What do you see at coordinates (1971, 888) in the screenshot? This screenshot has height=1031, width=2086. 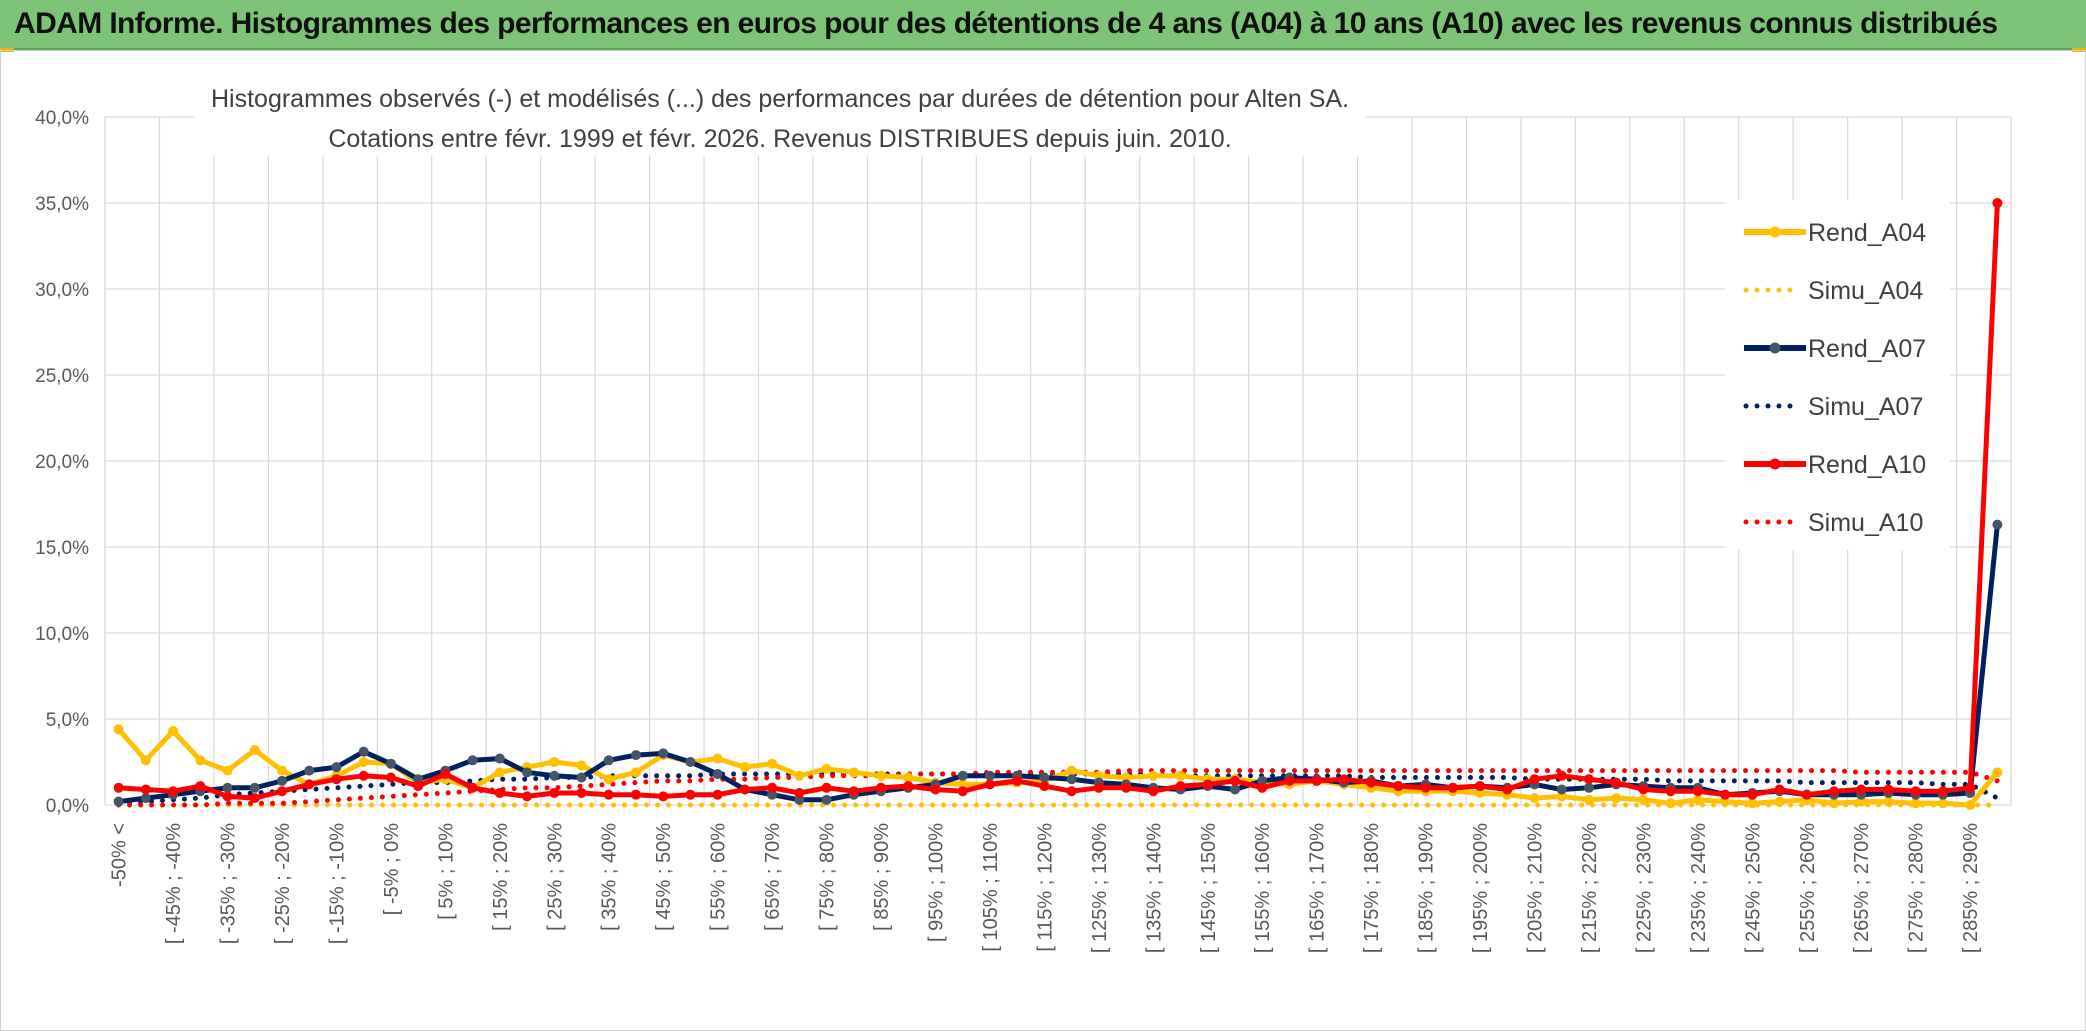 I see `x-tick-label: [ 285% ; 290%` at bounding box center [1971, 888].